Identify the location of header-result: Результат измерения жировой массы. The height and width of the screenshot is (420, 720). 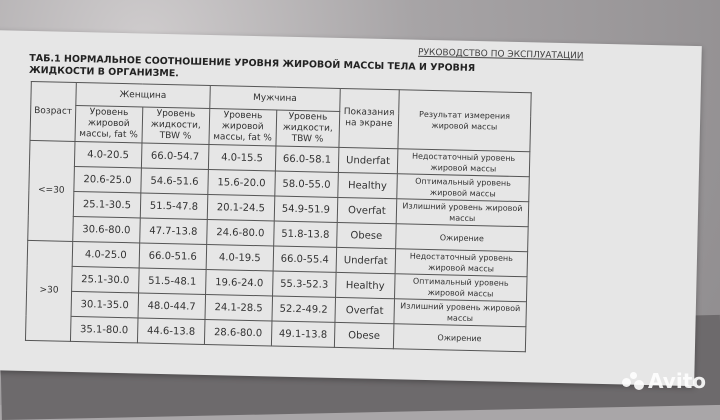
(464, 120).